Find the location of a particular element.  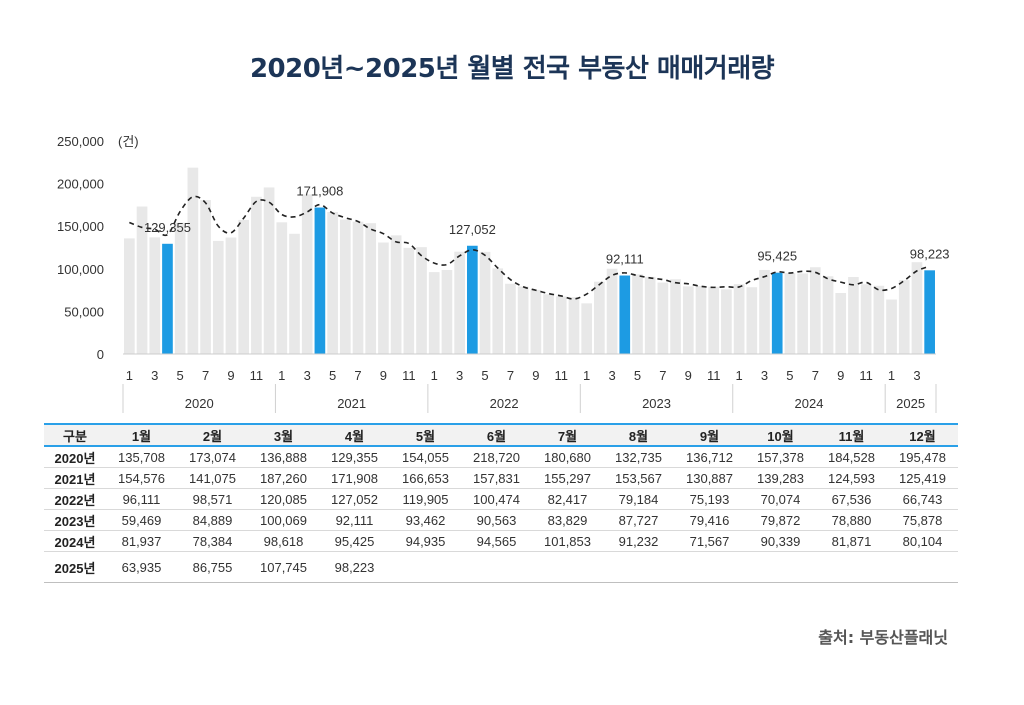

unit-label: (건) is located at coordinates (128, 141).